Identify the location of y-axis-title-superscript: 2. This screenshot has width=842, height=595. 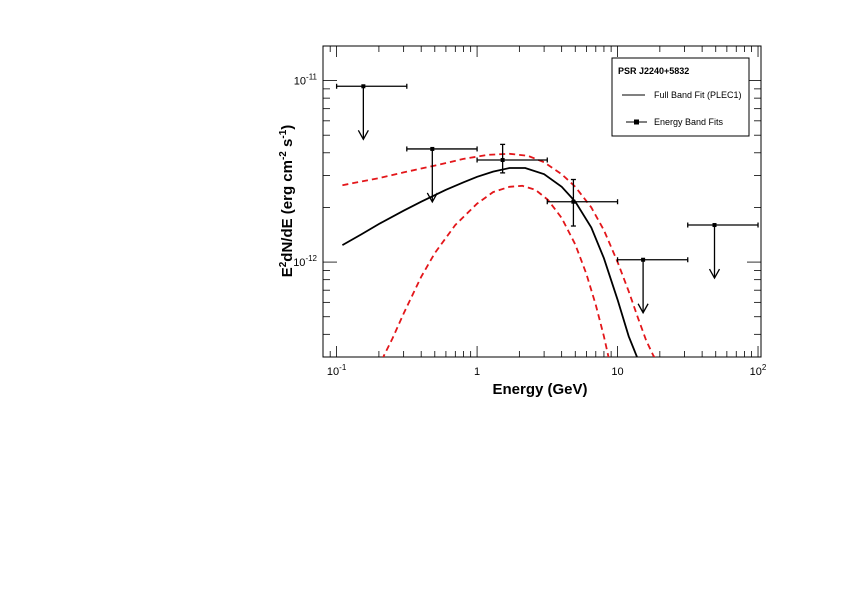
(283, 264).